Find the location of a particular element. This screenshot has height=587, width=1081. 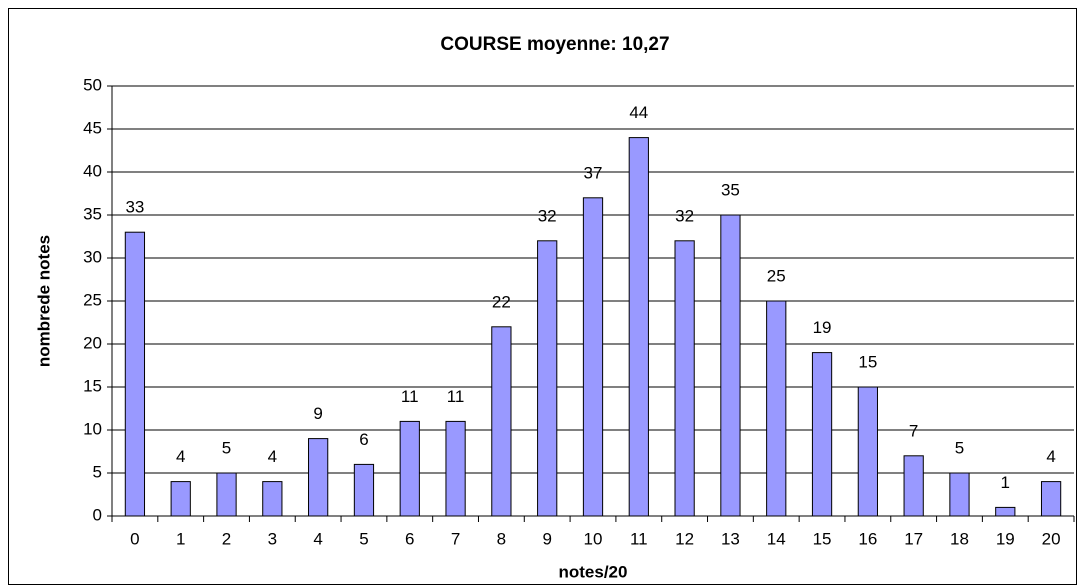

x-tick-label: 20 is located at coordinates (1051, 538).